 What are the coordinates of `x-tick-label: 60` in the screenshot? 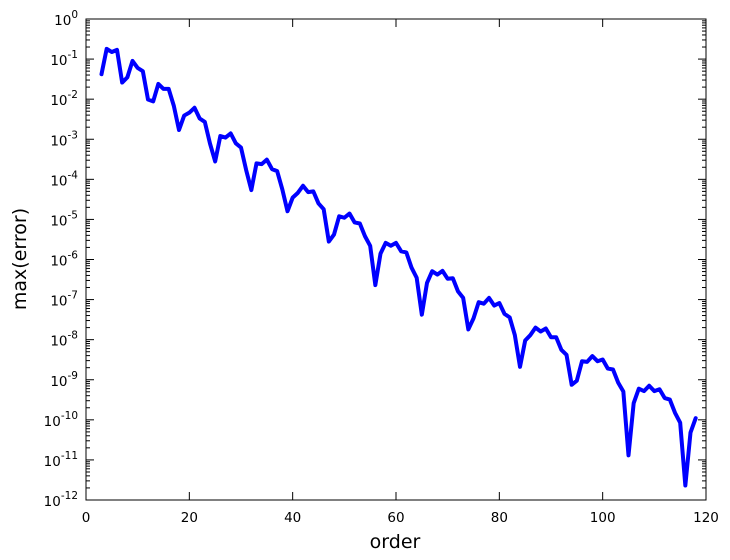 It's located at (395, 518).